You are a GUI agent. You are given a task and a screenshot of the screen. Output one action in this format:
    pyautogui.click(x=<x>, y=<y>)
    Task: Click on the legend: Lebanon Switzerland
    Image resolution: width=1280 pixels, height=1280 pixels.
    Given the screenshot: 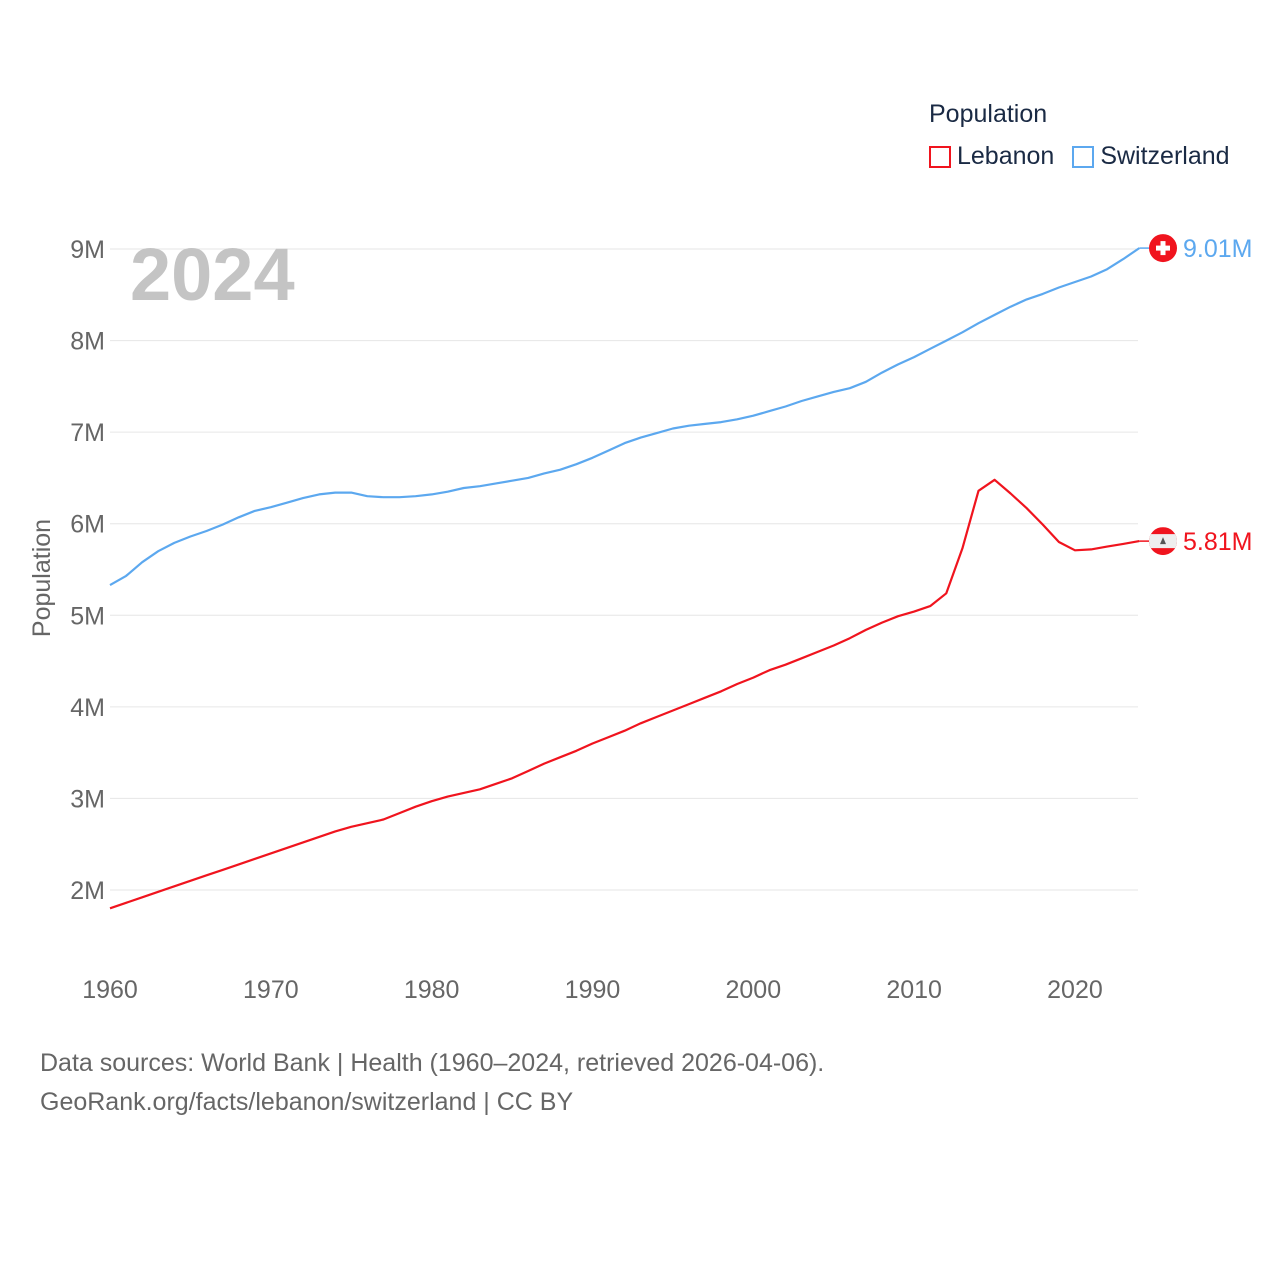 What is the action you would take?
    pyautogui.click(x=1079, y=156)
    